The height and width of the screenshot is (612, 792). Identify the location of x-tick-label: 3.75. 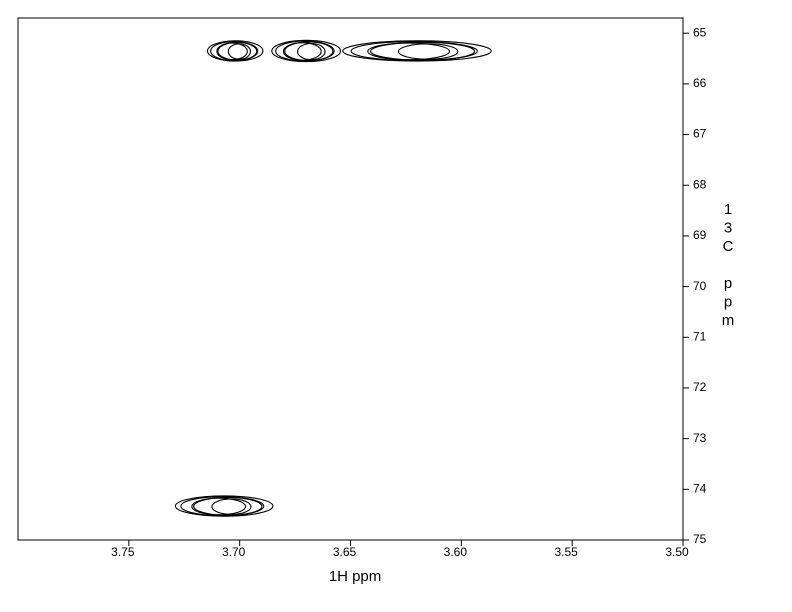
(123, 552).